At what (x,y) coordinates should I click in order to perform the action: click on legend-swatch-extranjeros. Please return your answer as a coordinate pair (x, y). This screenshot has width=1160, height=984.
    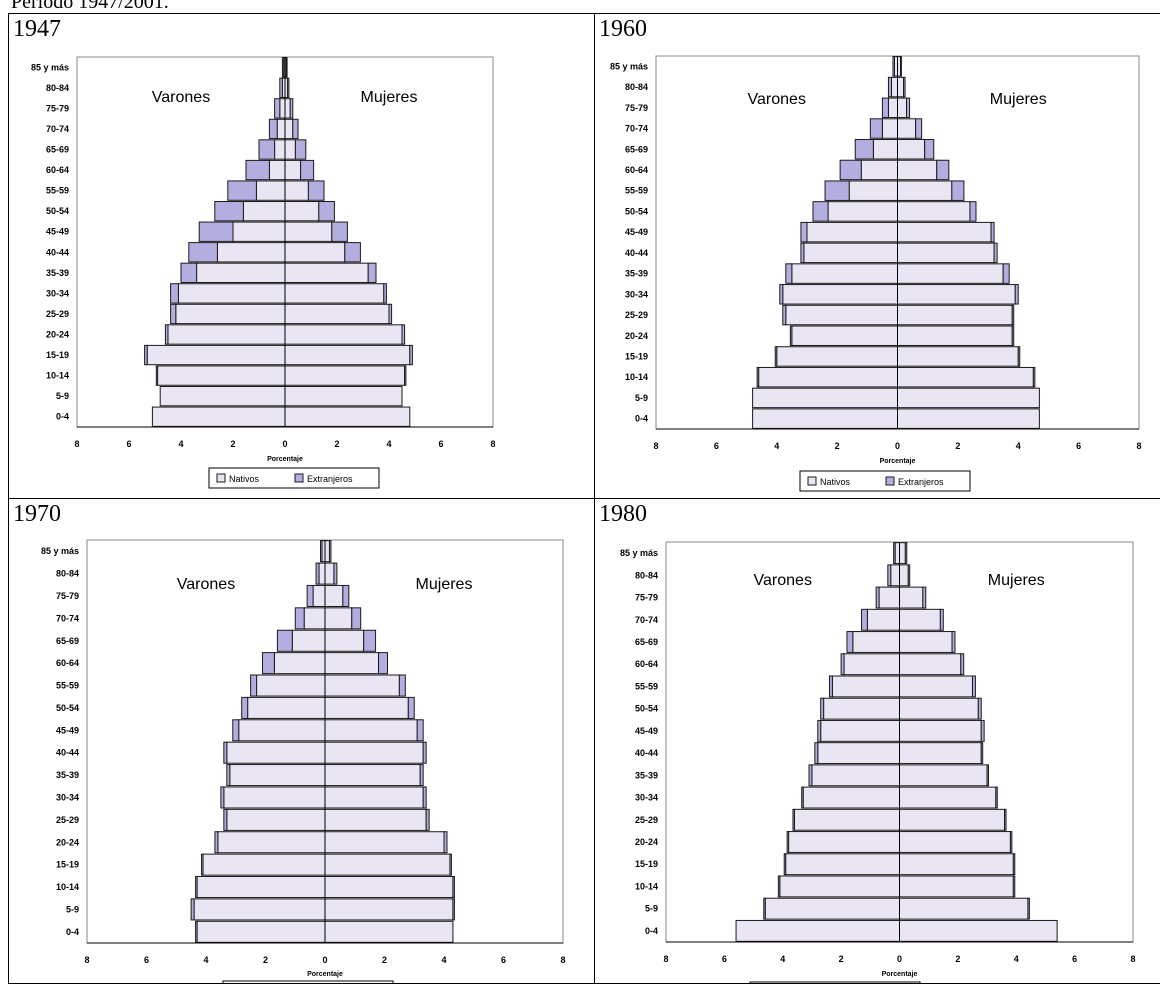
    Looking at the image, I should click on (890, 481).